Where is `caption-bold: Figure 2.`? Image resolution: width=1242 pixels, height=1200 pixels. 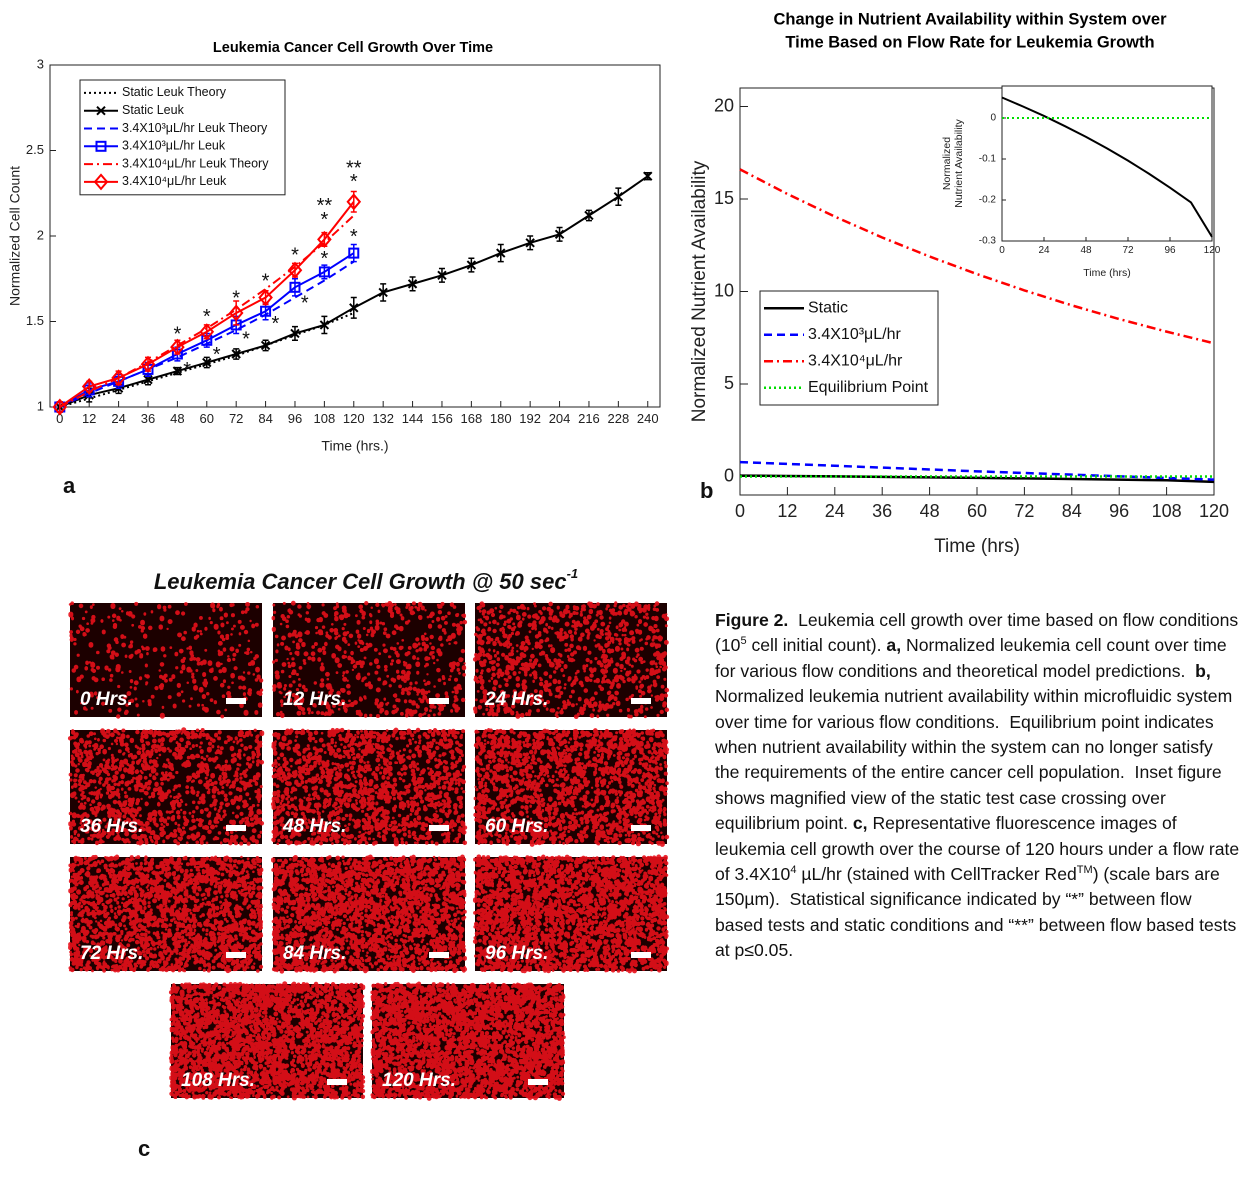 caption-bold: Figure 2. is located at coordinates (752, 620).